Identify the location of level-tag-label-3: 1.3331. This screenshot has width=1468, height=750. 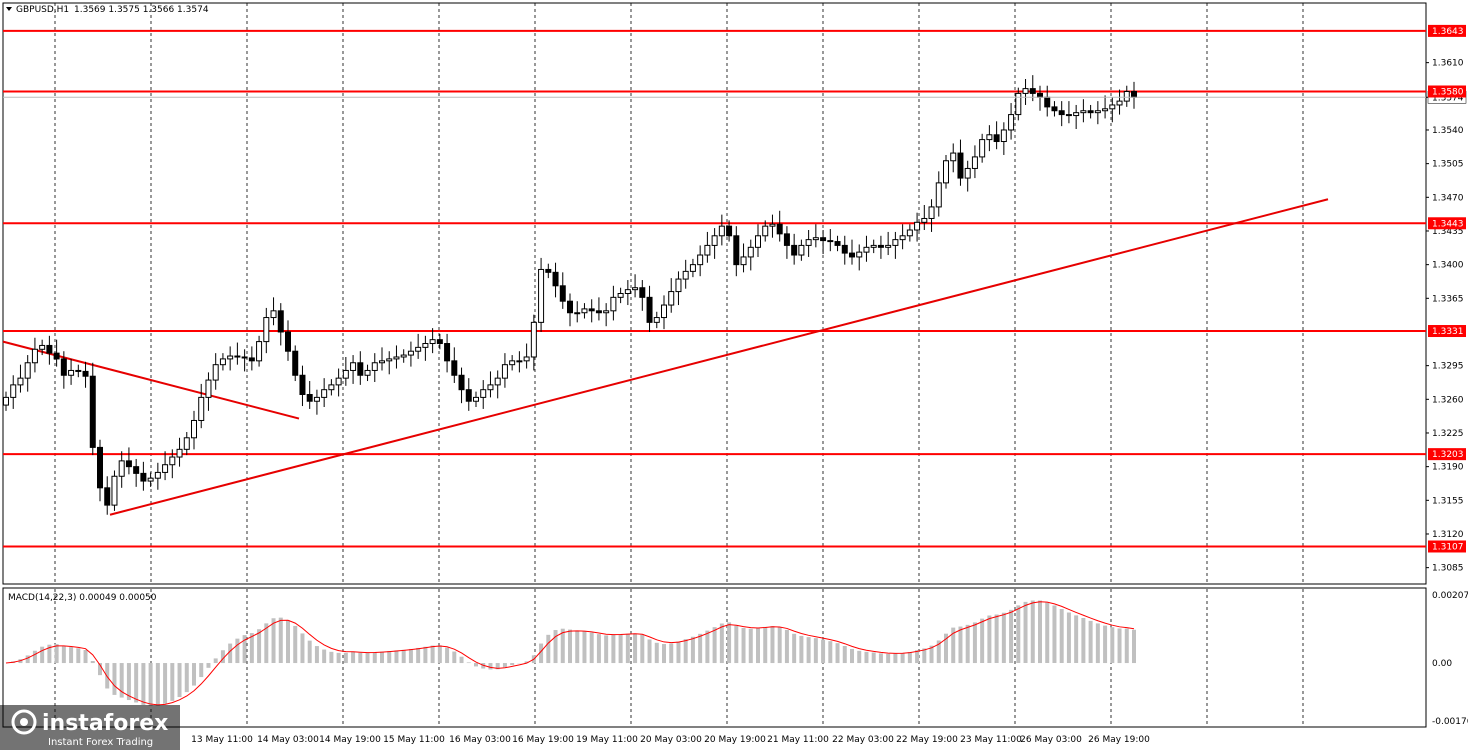
(1448, 332).